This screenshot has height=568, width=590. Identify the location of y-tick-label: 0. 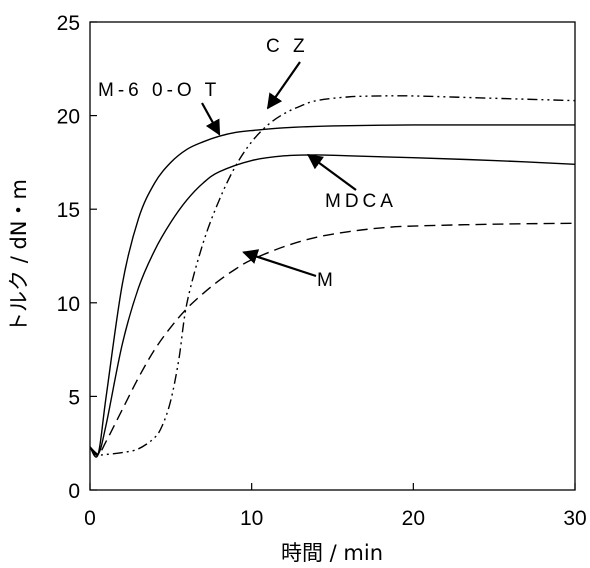
(74, 491).